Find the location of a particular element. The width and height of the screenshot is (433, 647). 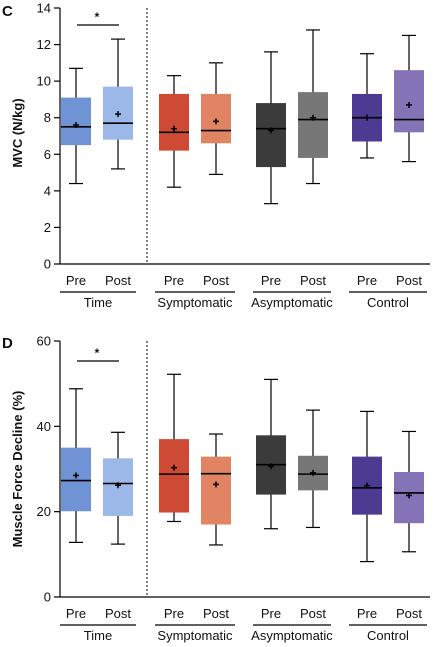

panel-c-significance-star: * is located at coordinates (97, 17).